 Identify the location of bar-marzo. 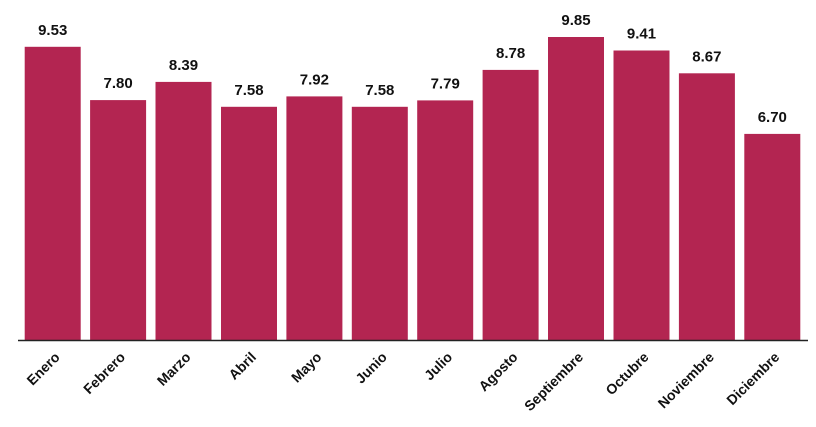
(183, 211).